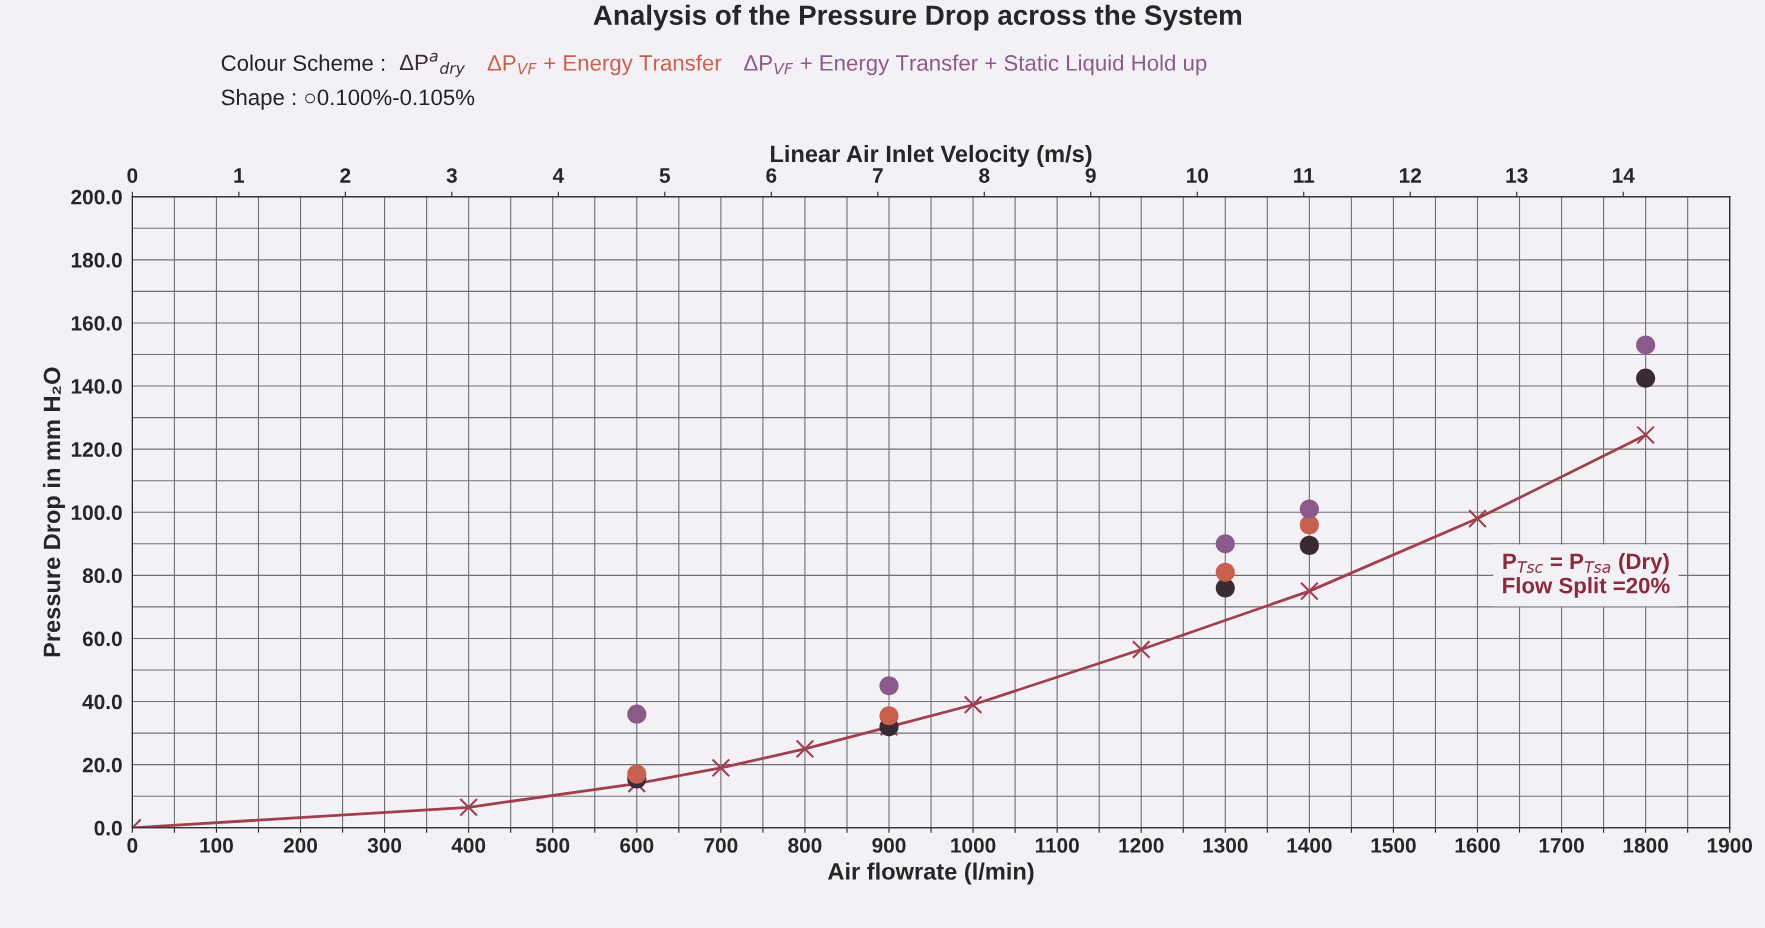 Image resolution: width=1765 pixels, height=928 pixels. I want to click on x-axis-title: Air flowrate (l/min), so click(931, 873).